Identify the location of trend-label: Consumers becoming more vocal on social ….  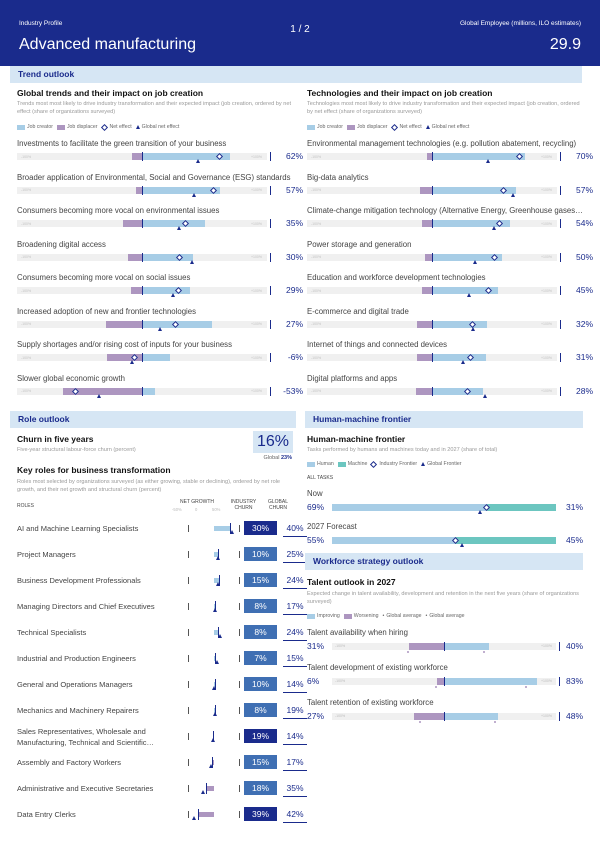
(104, 277).